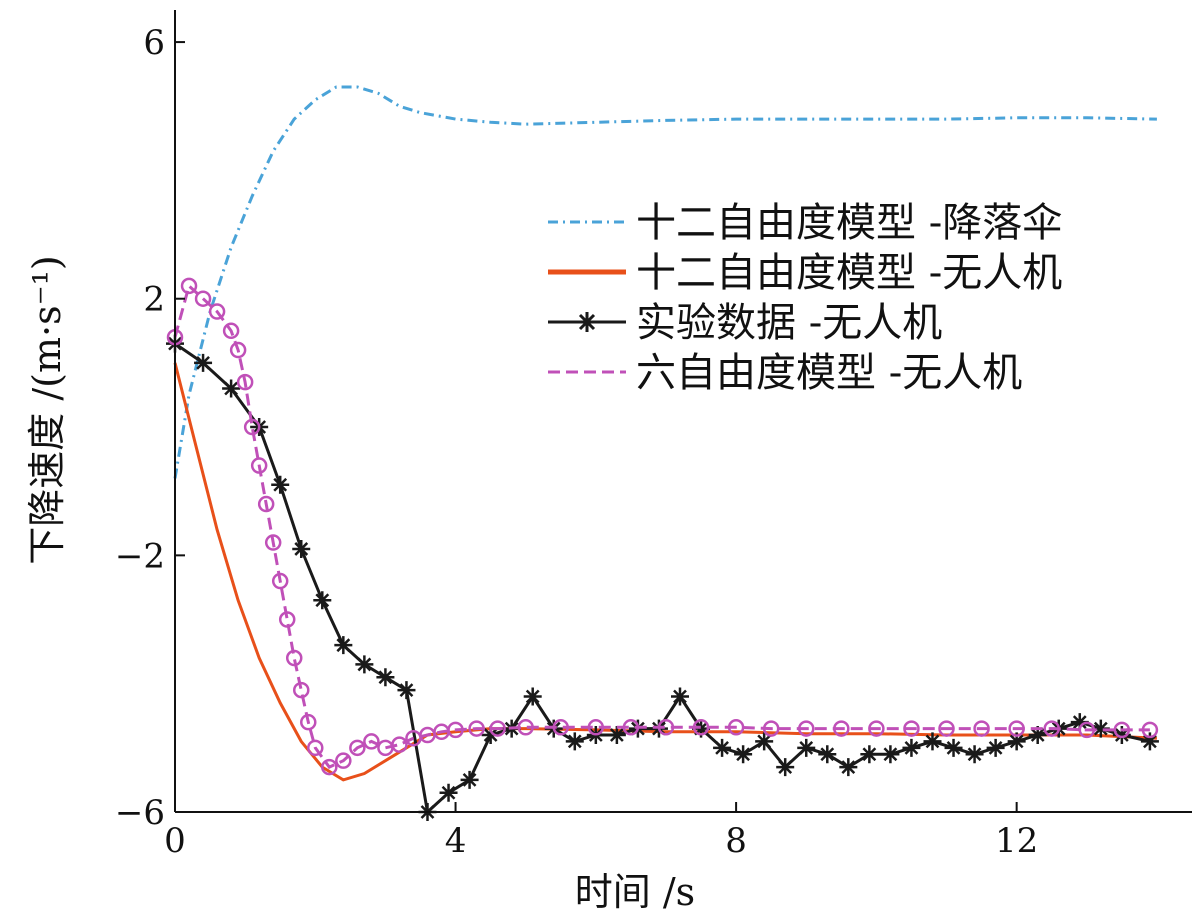  Describe the element at coordinates (140, 813) in the screenshot. I see `y-tick-label: −6` at that location.